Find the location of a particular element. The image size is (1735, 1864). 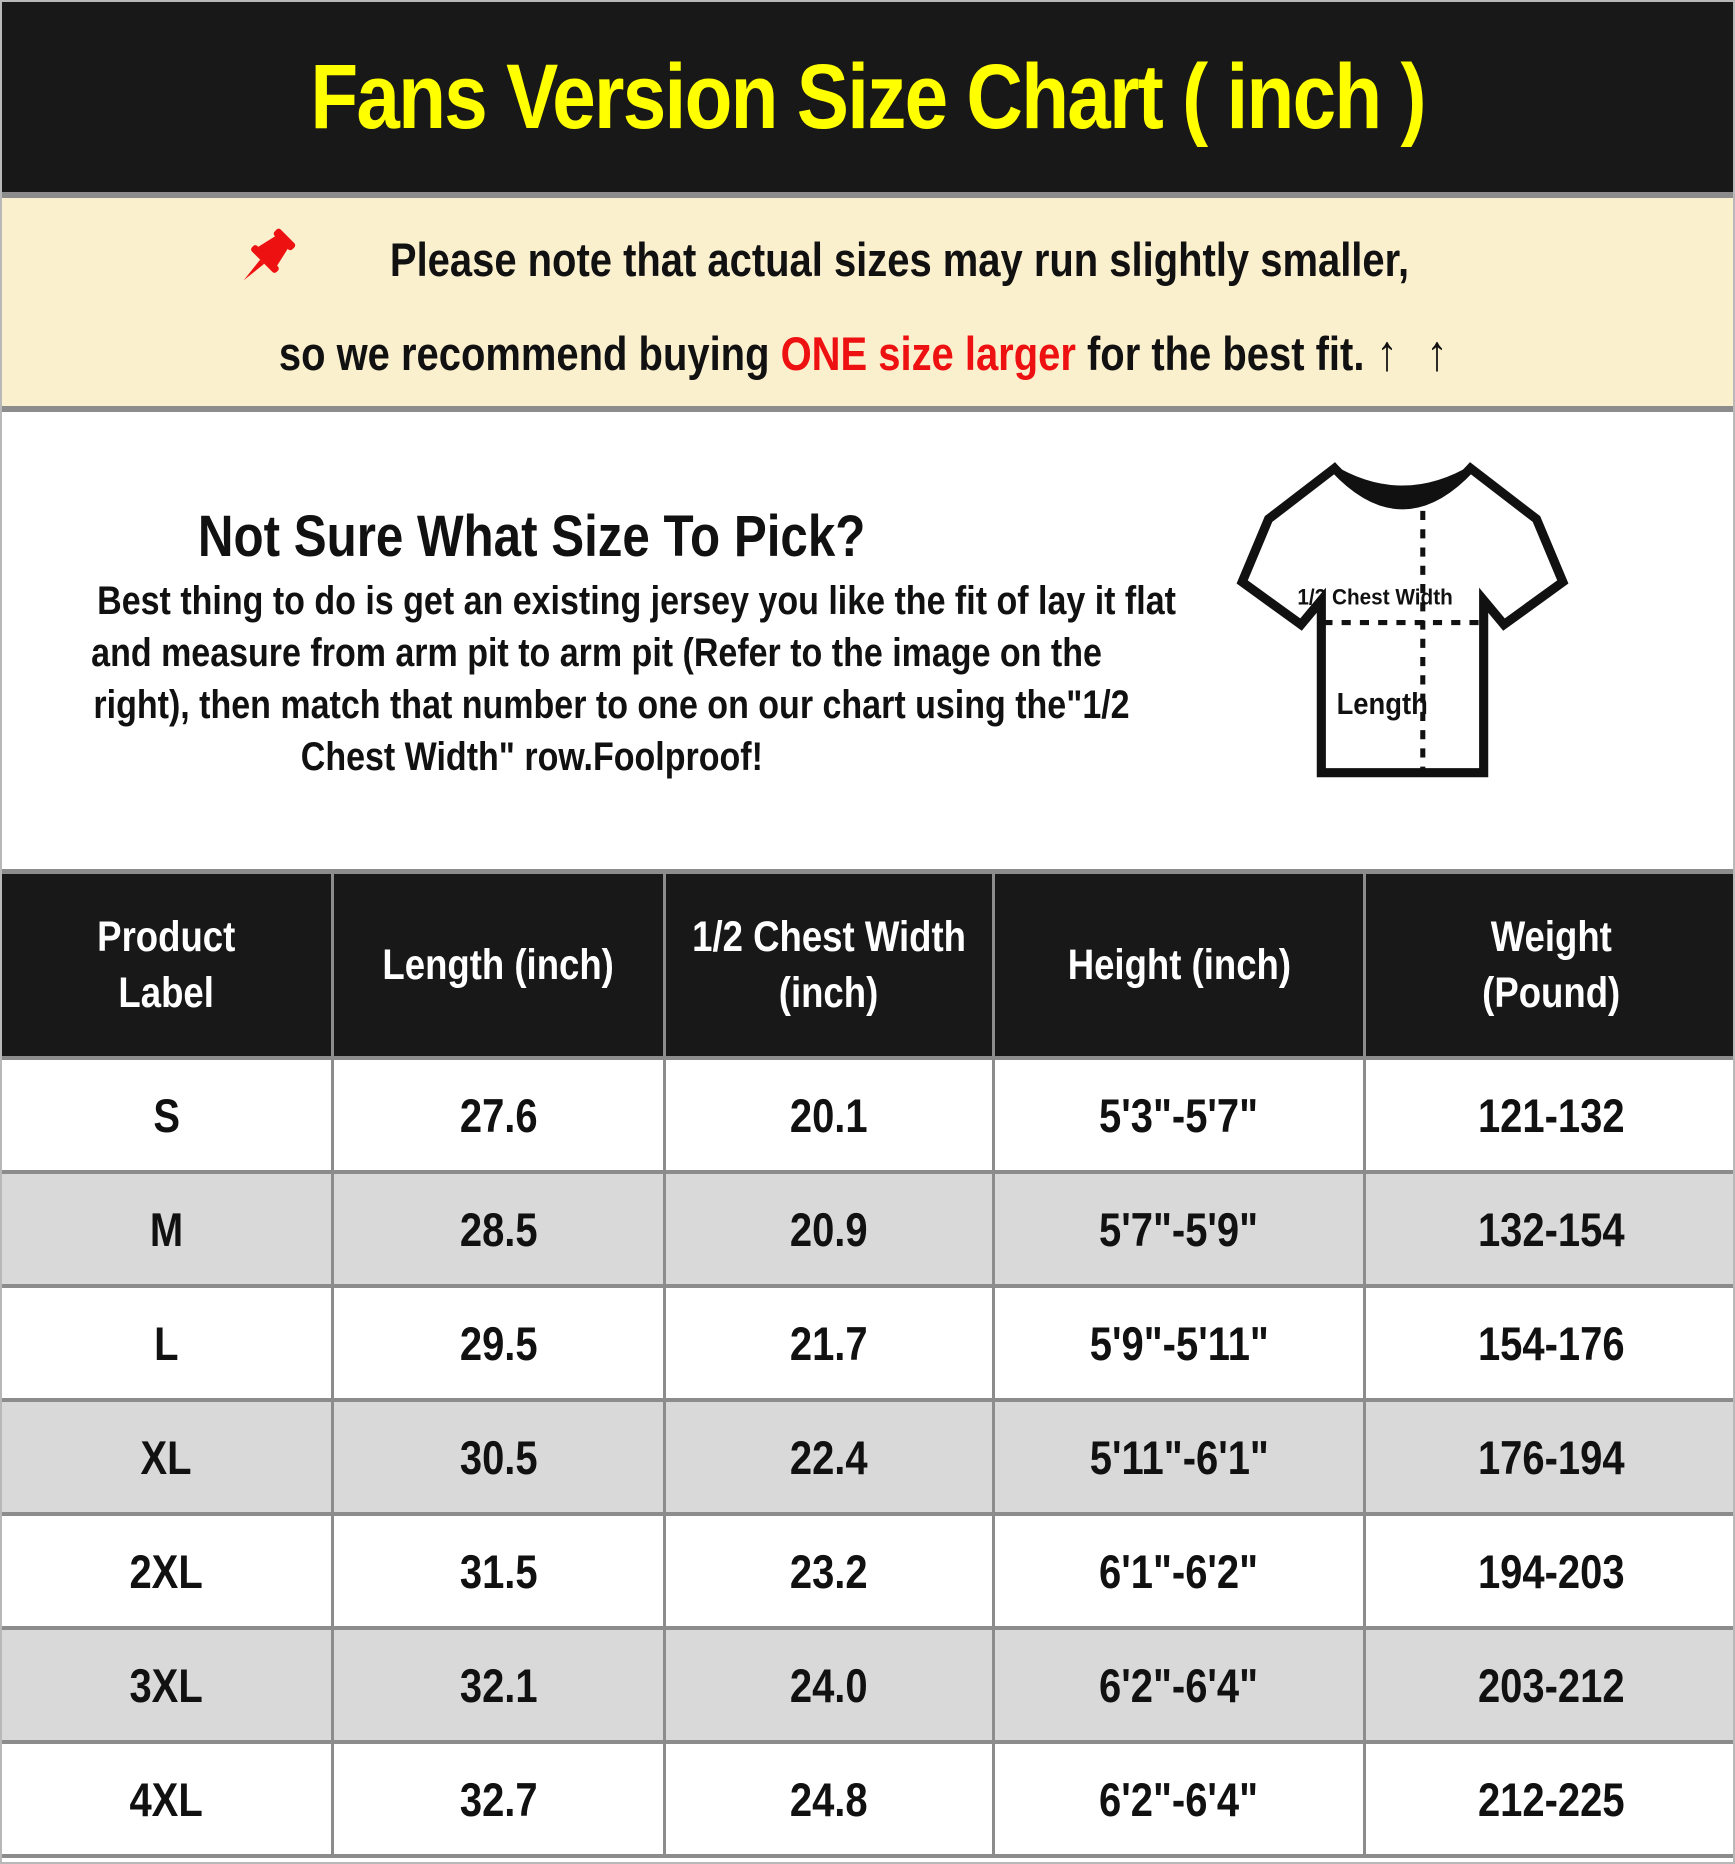

tshirt-collar is located at coordinates (1402, 485).